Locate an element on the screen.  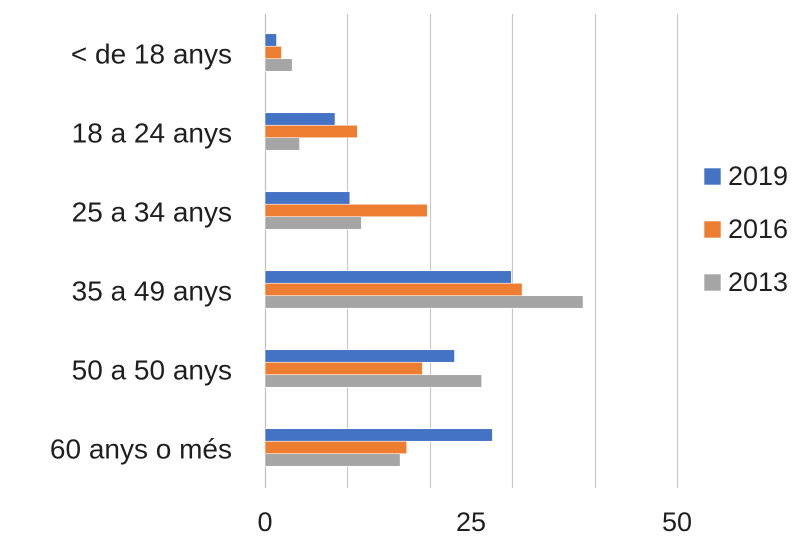
category-label: 35 a 49 anys is located at coordinates (152, 291).